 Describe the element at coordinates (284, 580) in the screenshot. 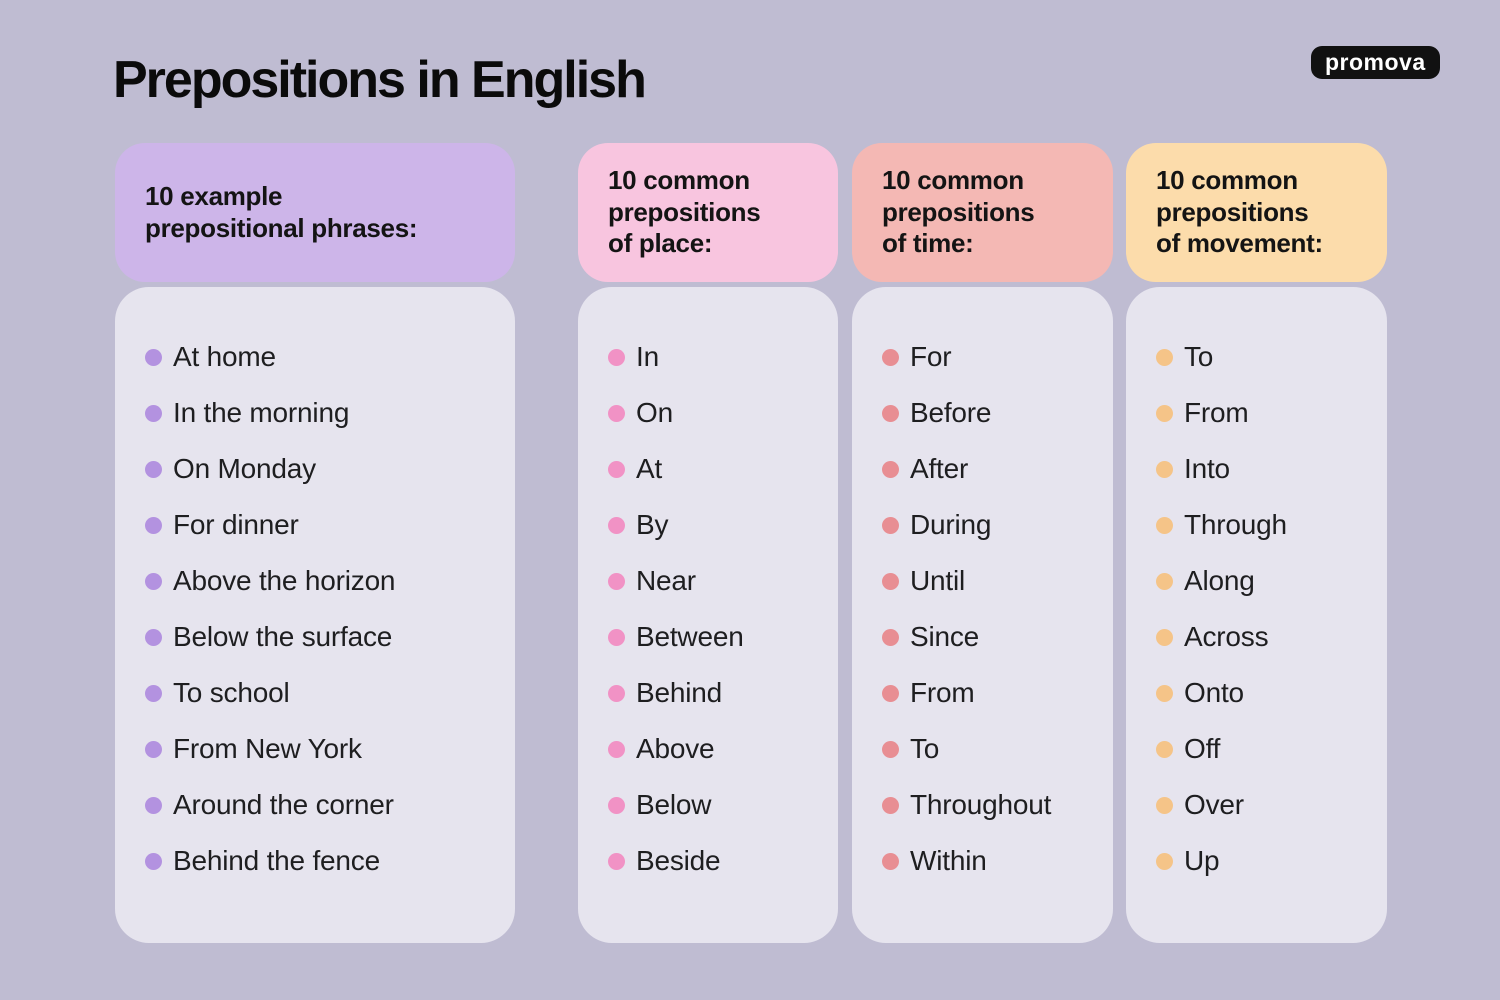

I see `list-item-label: Above the horizon` at that location.